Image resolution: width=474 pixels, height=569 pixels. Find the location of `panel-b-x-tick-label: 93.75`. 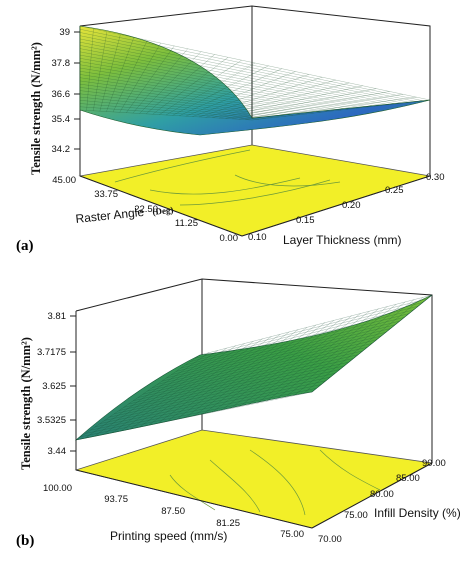

panel-b-x-tick-label: 93.75 is located at coordinates (116, 499).